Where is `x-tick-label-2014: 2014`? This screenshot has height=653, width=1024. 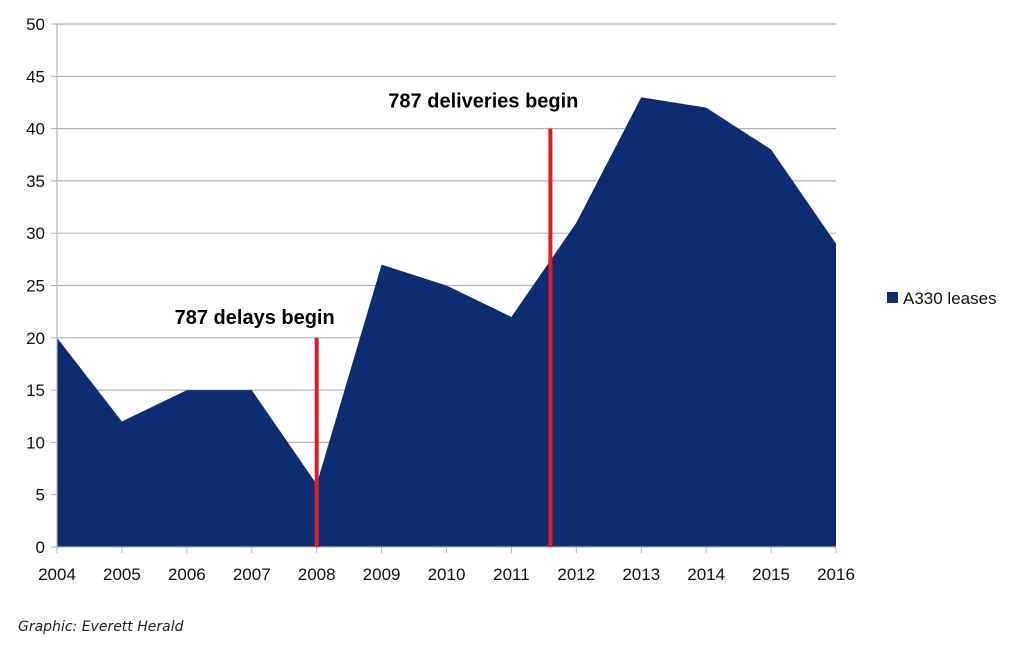 x-tick-label-2014: 2014 is located at coordinates (706, 574).